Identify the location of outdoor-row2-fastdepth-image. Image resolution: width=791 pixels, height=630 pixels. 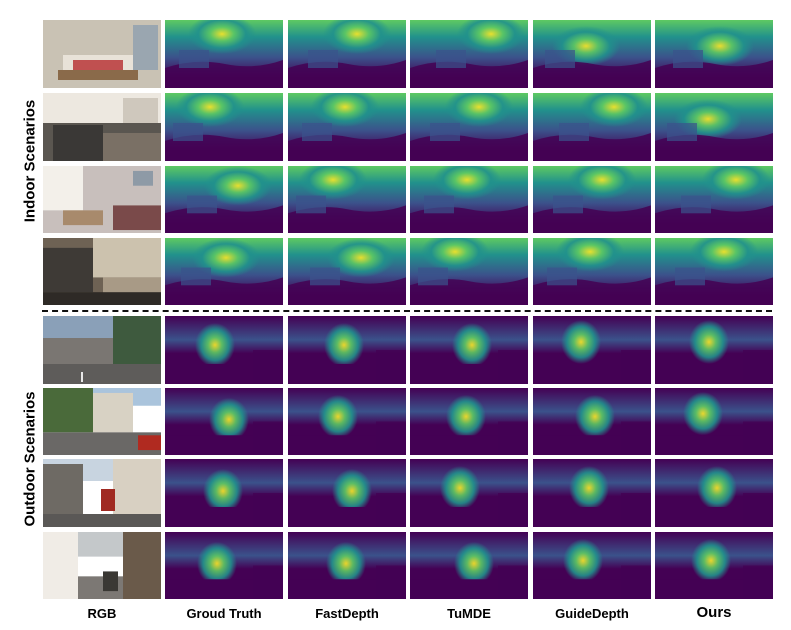
(347, 421).